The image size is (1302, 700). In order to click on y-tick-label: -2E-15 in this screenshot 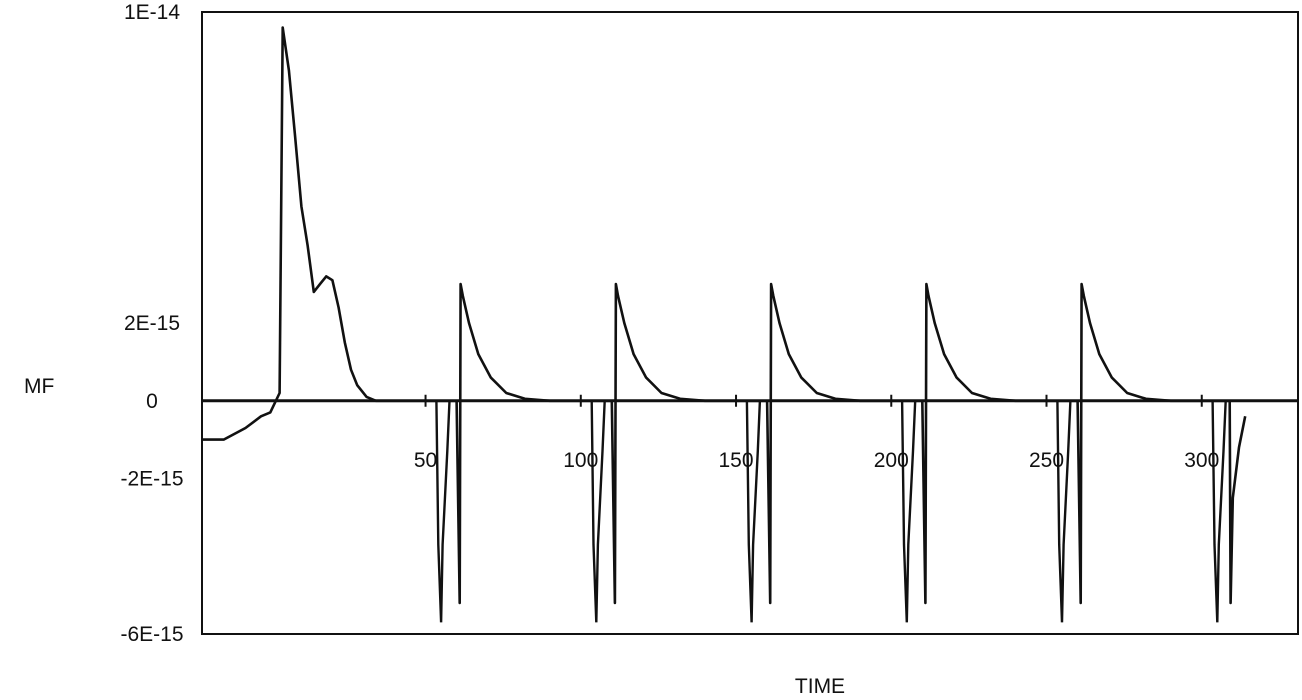, I will do `click(151, 479)`.